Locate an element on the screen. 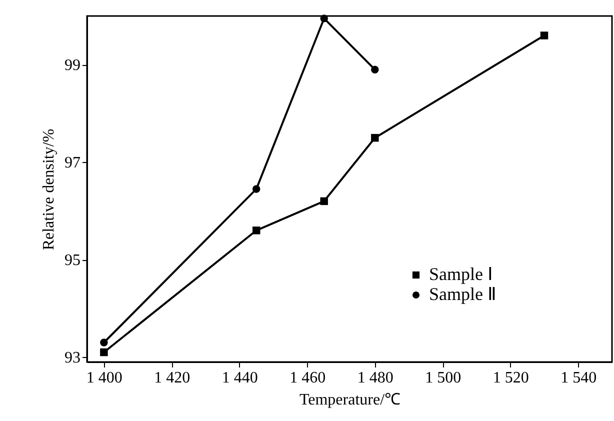 The width and height of the screenshot is (614, 421). y-tick-label: 99 is located at coordinates (72, 65).